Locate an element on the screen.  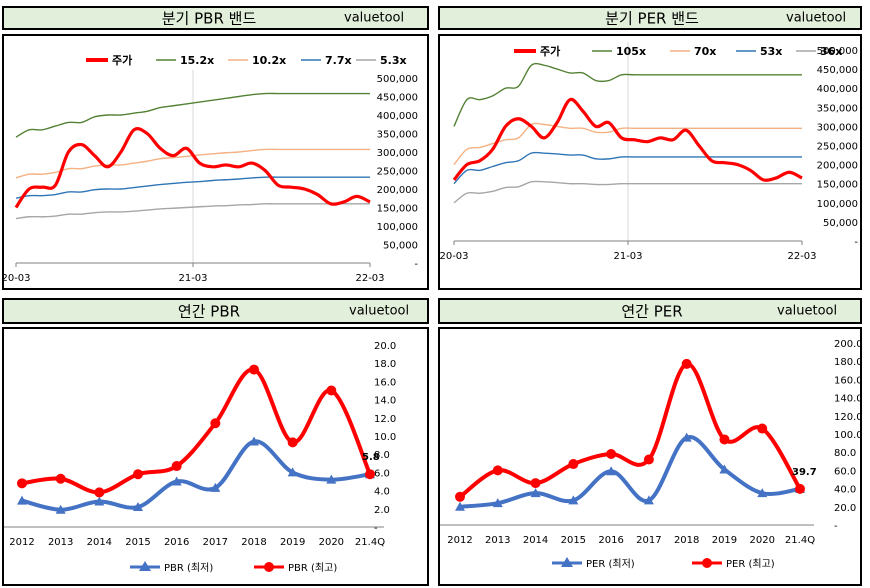
y-tick-label: 8.0 is located at coordinates (382, 455).